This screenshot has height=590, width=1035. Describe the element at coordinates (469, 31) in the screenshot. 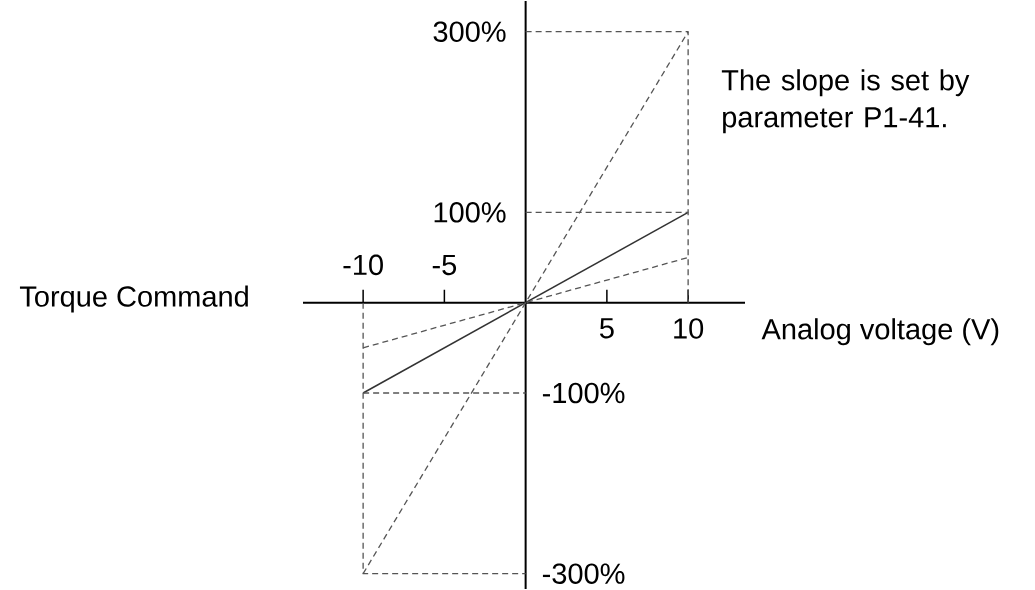

I see `y-tick-label: 300%` at that location.